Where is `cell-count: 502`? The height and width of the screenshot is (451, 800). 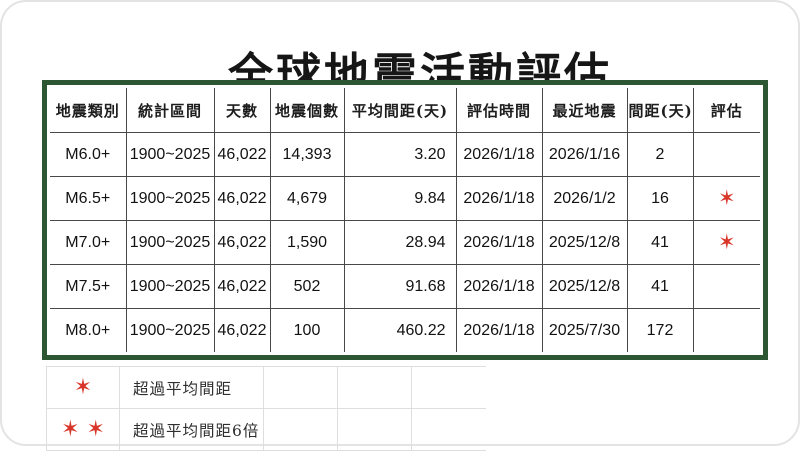
cell-count: 502 is located at coordinates (307, 286).